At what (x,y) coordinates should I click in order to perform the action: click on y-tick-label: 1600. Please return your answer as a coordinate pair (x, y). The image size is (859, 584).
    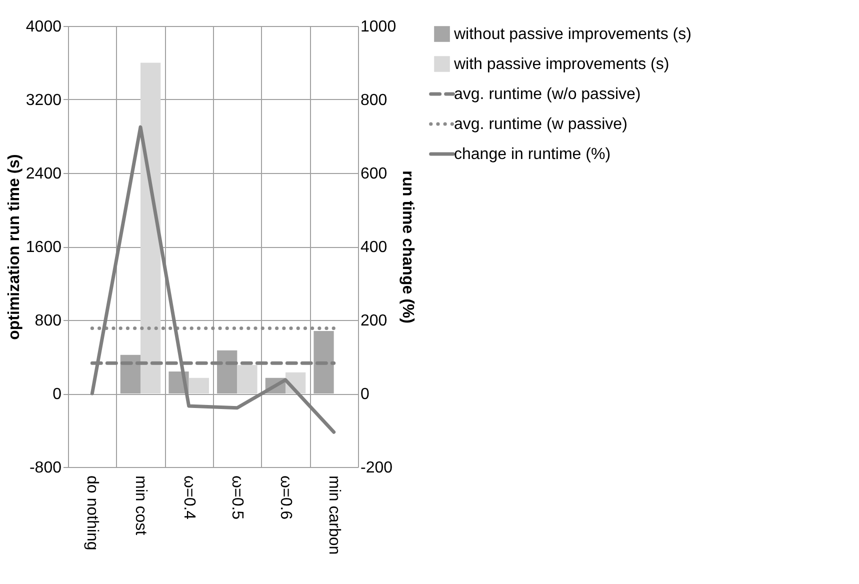
    Looking at the image, I should click on (44, 247).